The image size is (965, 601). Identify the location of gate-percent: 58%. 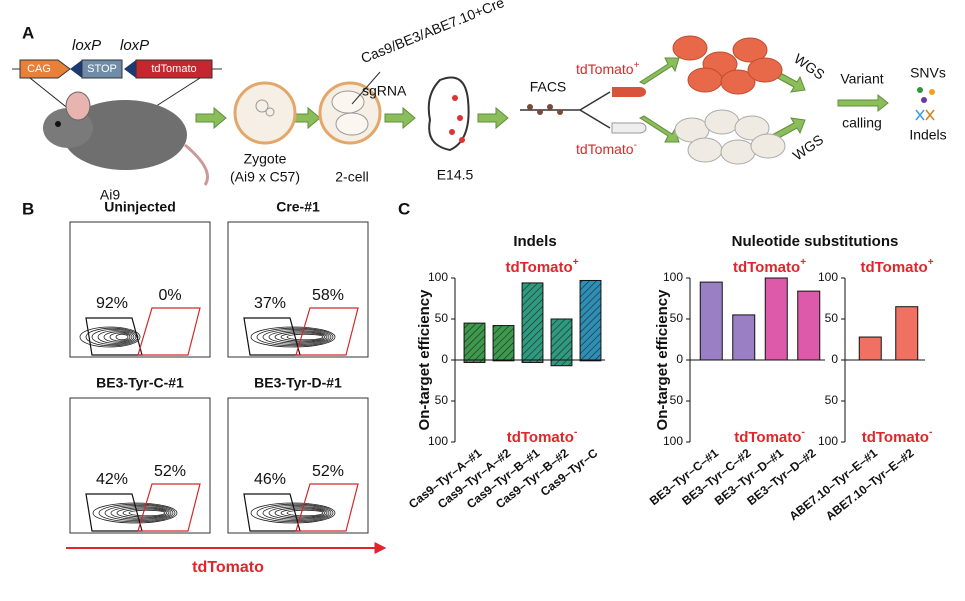
(328, 295).